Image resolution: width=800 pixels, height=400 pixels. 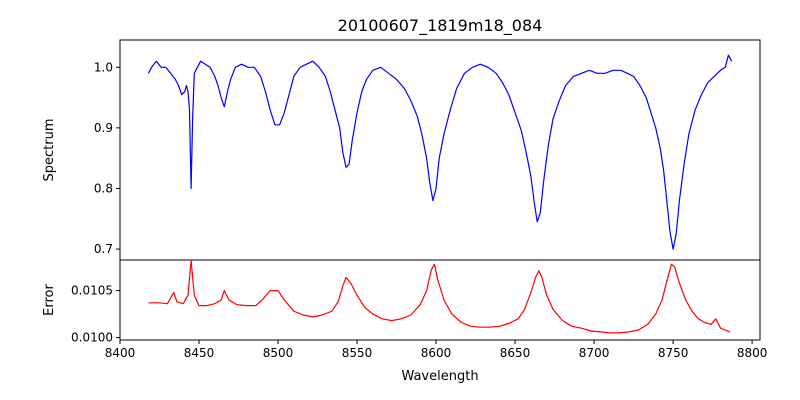 I want to click on y-tick-label: 0.0105, so click(x=92, y=291).